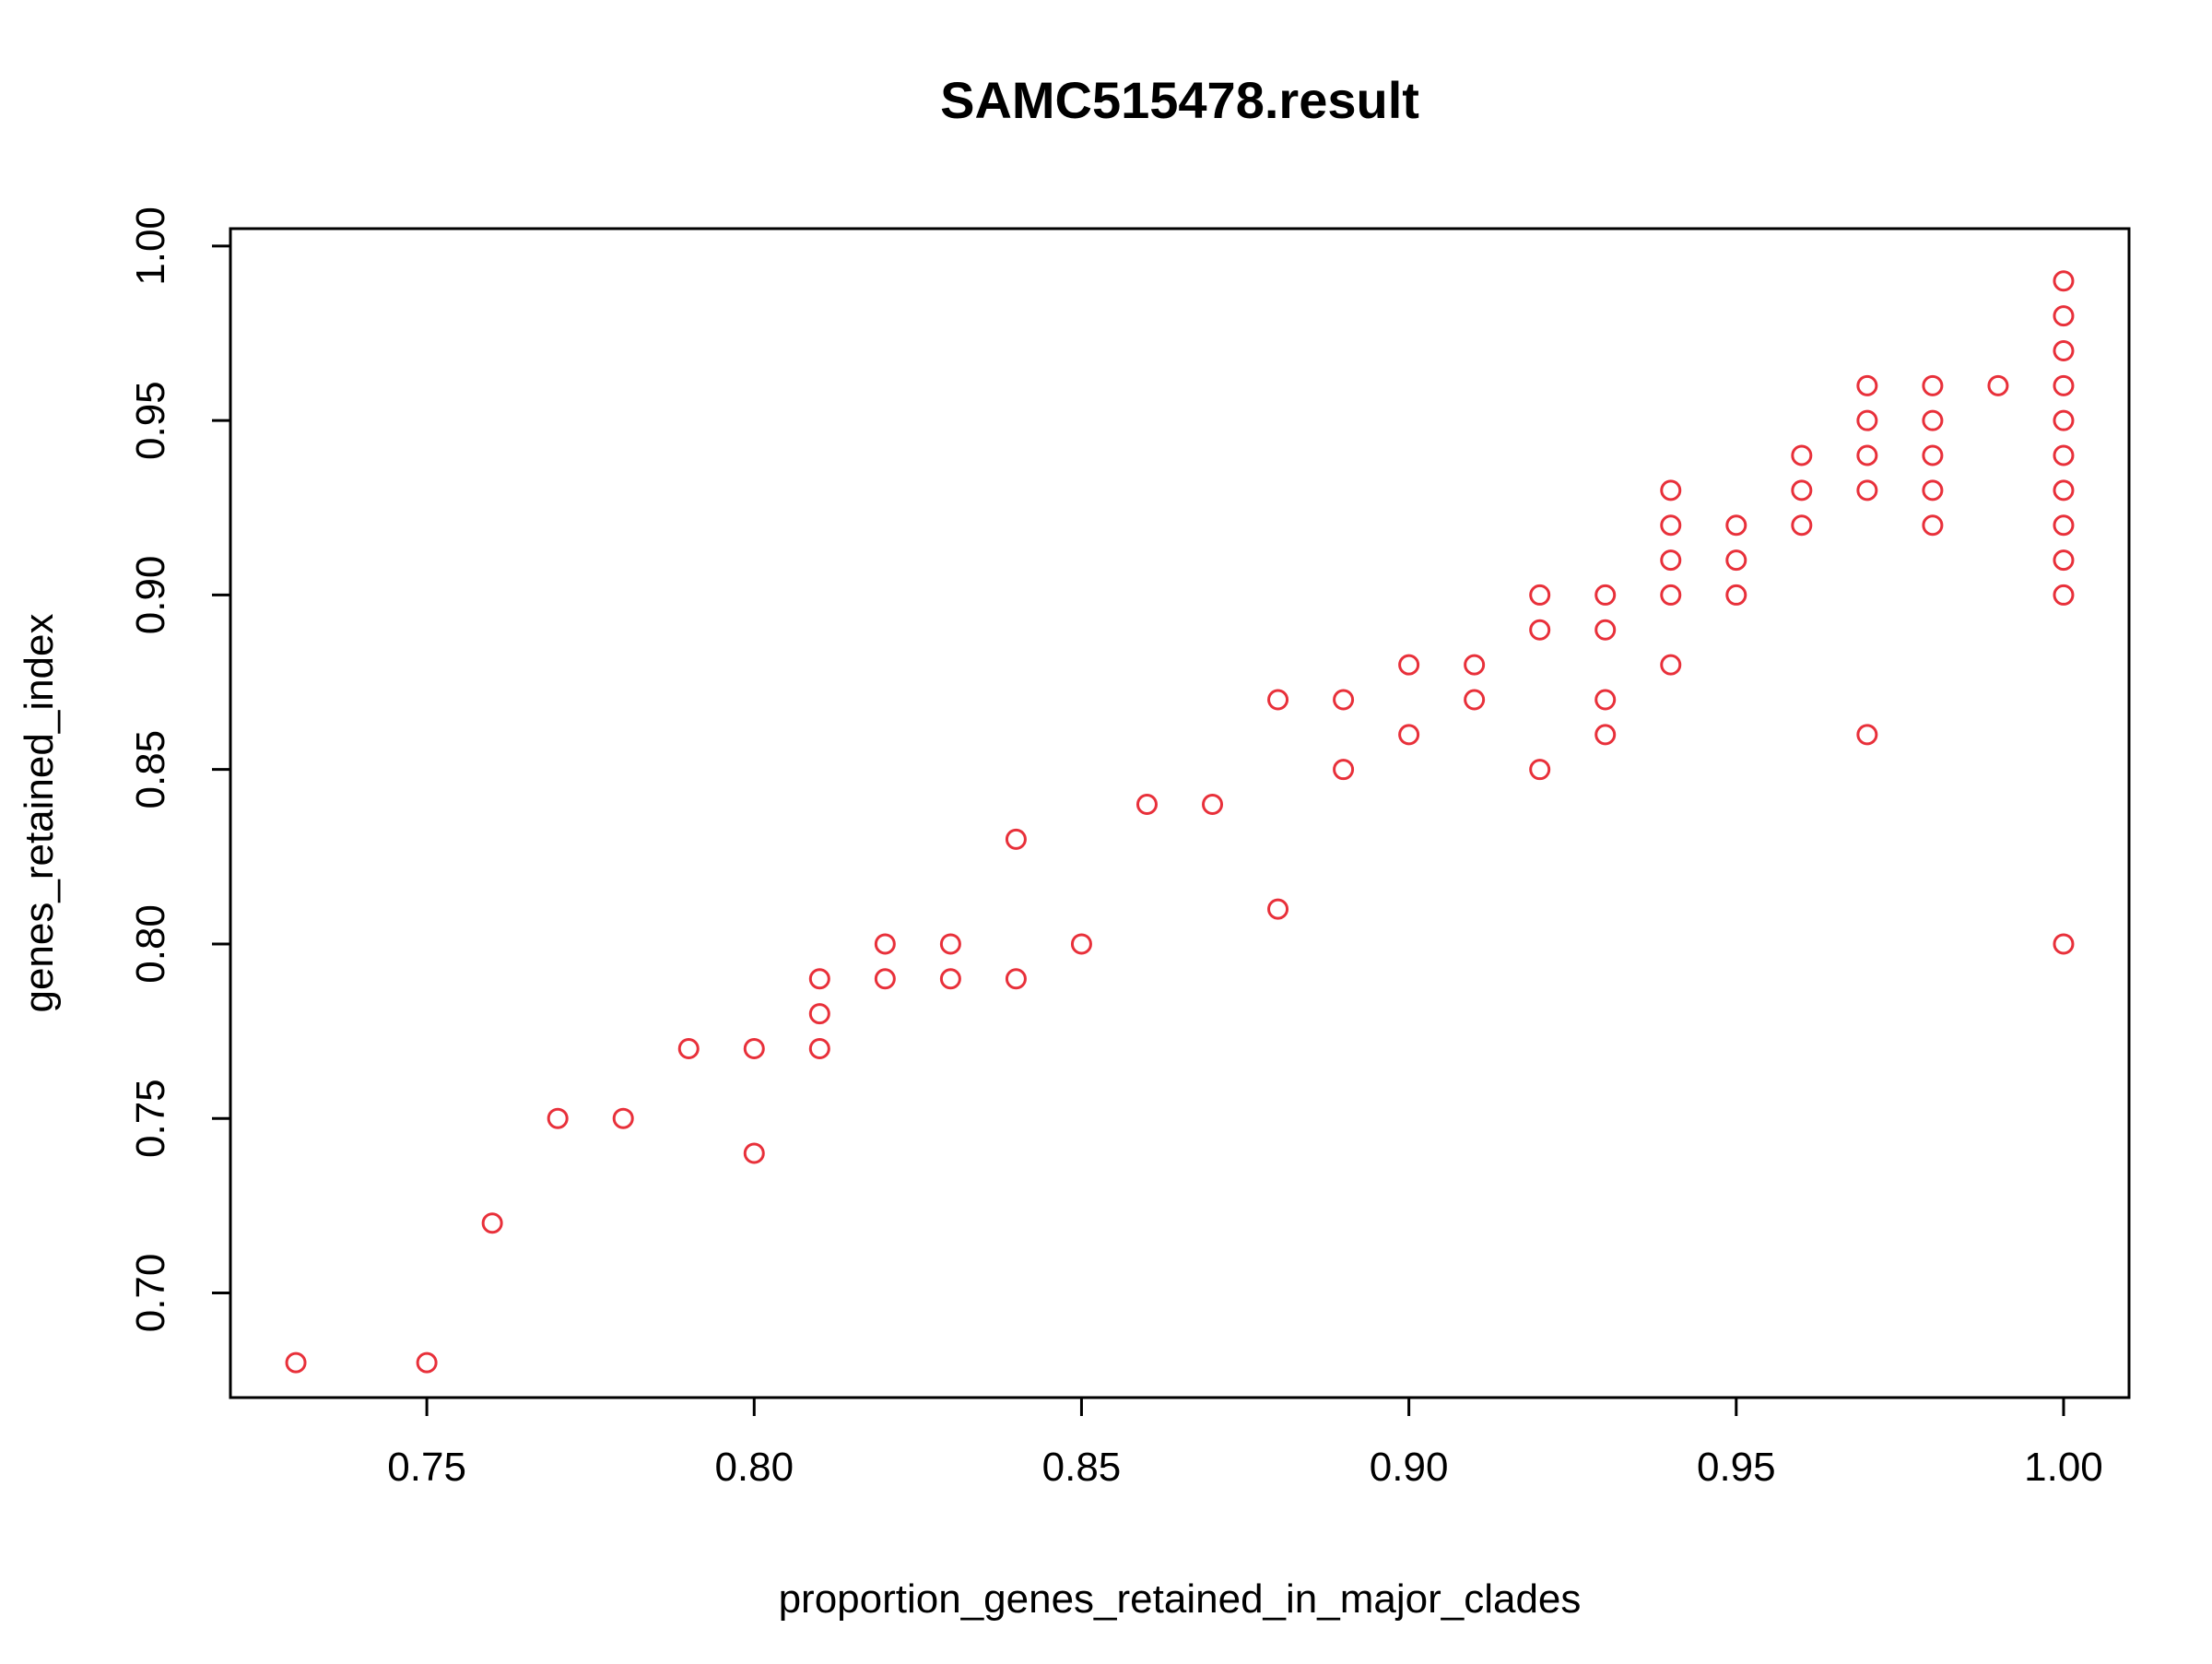 The image size is (2212, 1664). What do you see at coordinates (426, 1467) in the screenshot?
I see `x-tick-label: 0.75` at bounding box center [426, 1467].